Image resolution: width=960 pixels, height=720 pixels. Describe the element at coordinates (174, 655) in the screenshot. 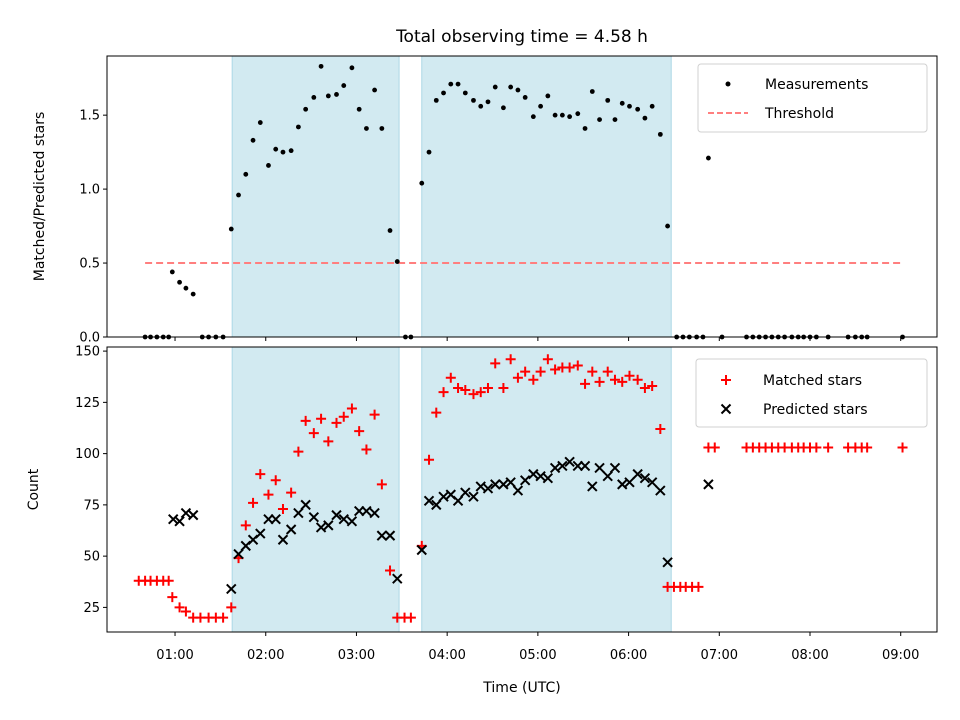

I see `x-tick-label: 01:00` at that location.